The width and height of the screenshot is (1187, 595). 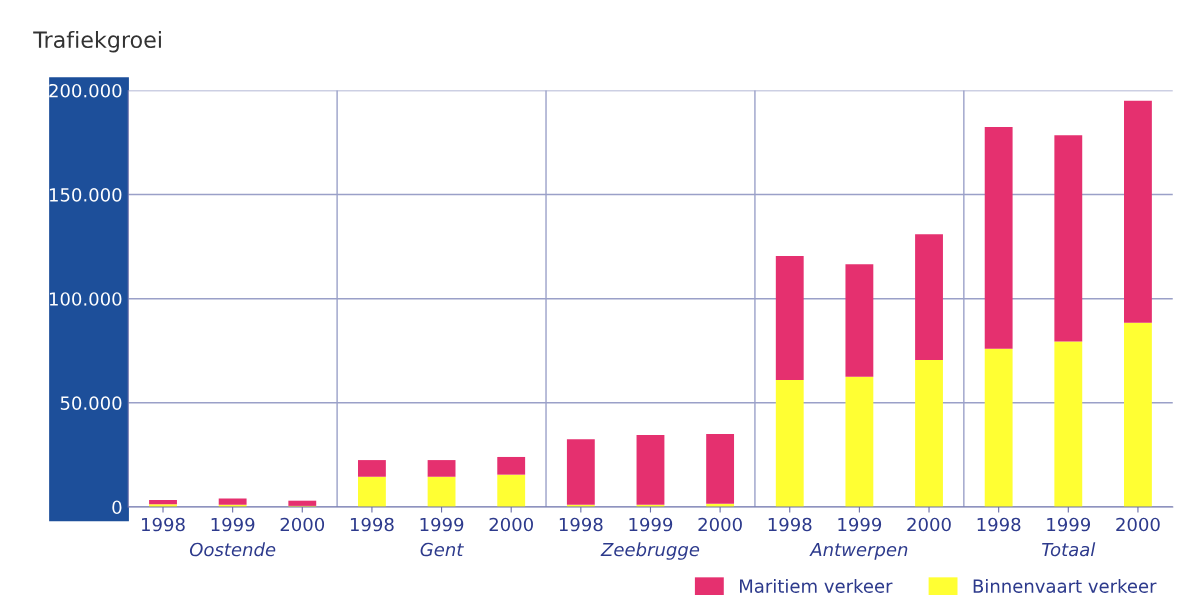 What do you see at coordinates (858, 551) in the screenshot?
I see `text: Antwerpen` at bounding box center [858, 551].